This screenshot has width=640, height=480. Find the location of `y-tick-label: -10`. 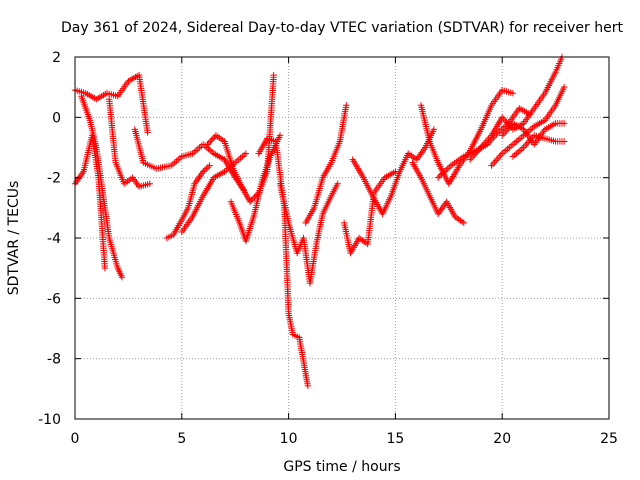

y-tick-label: -10 is located at coordinates (49, 420).